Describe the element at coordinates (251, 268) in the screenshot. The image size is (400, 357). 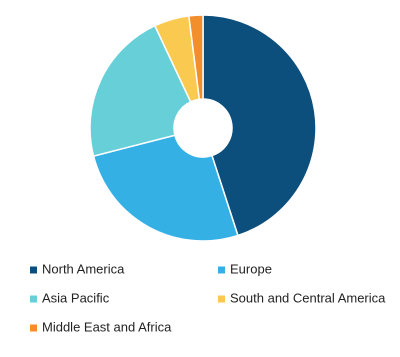
I see `legend-label: Europe` at that location.